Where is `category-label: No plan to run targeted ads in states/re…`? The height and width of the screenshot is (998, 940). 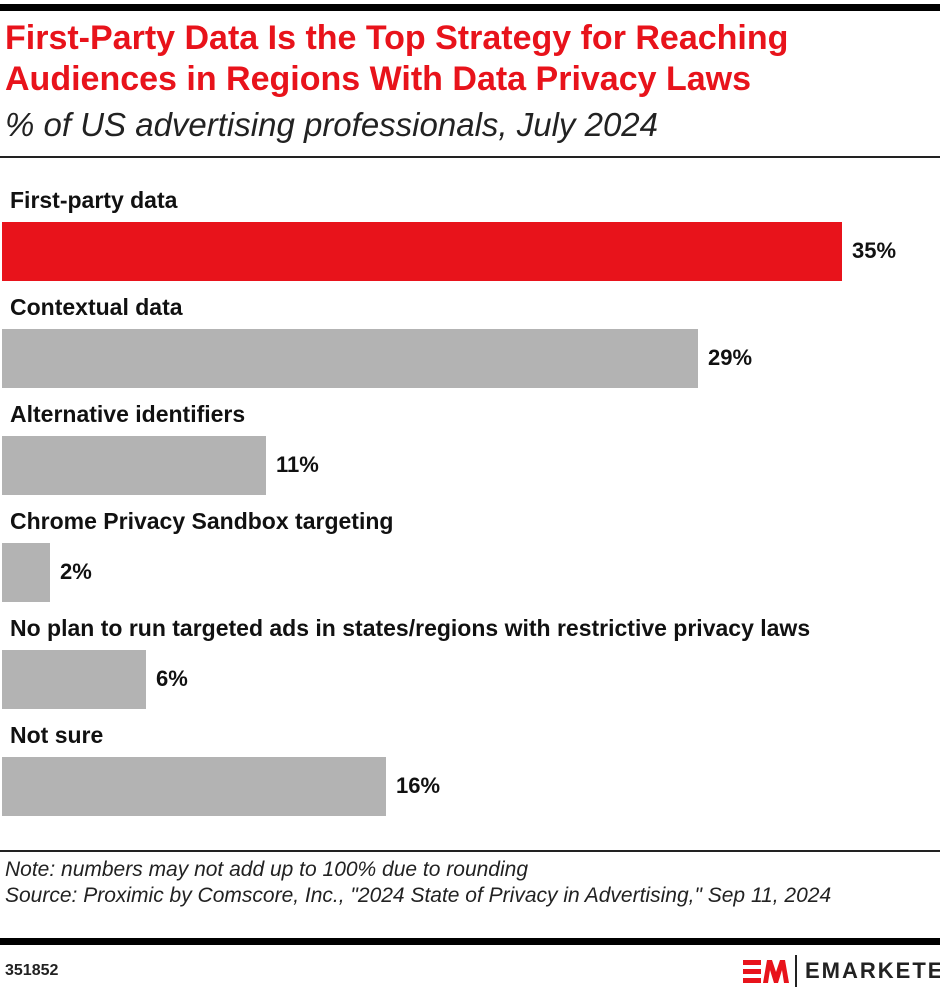 category-label: No plan to run targeted ads in states/re… is located at coordinates (410, 628).